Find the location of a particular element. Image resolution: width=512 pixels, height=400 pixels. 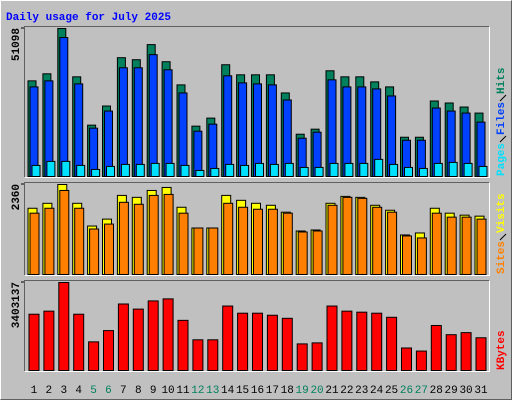

legend: Sites Visits is located at coordinates (502, 233).